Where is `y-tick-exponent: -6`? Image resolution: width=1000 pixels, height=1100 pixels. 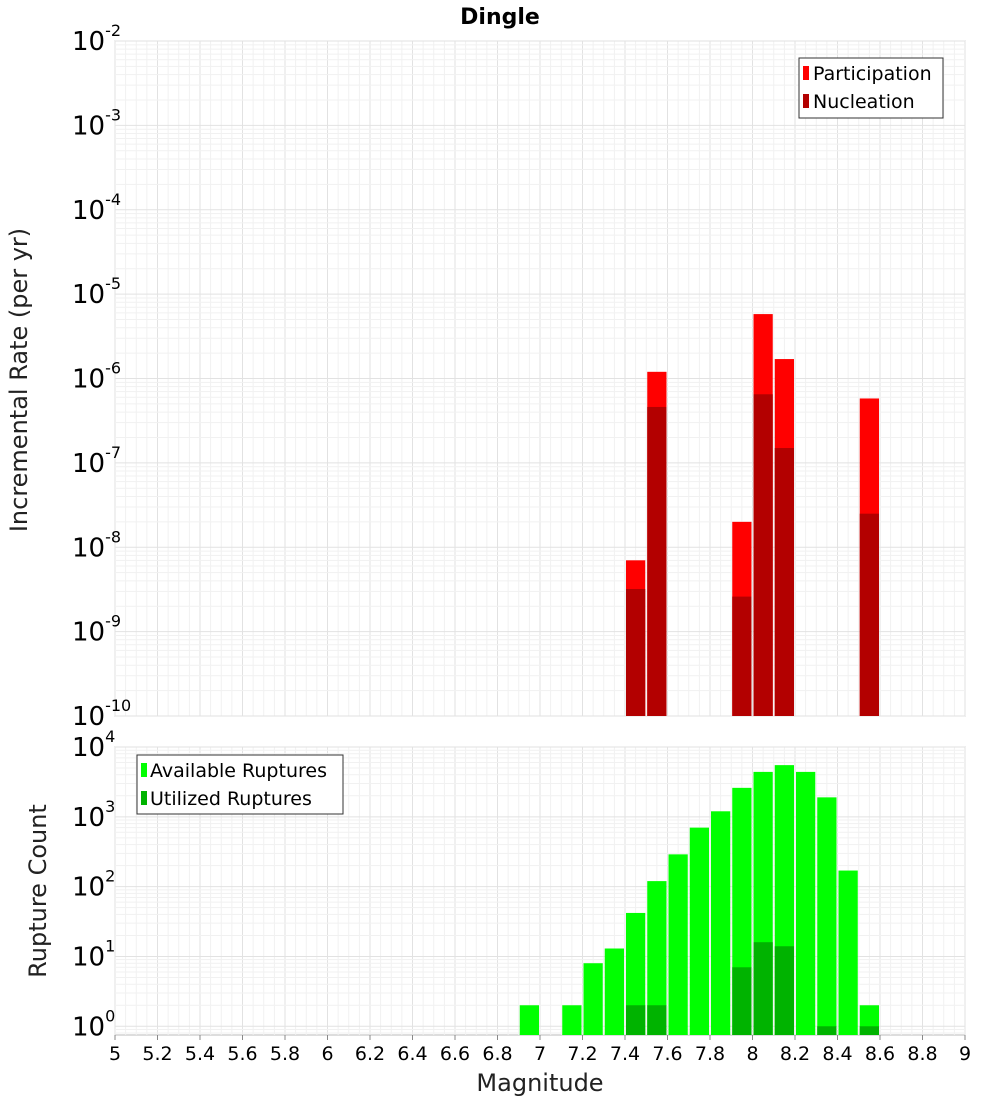
y-tick-exponent: -6 is located at coordinates (113, 368).